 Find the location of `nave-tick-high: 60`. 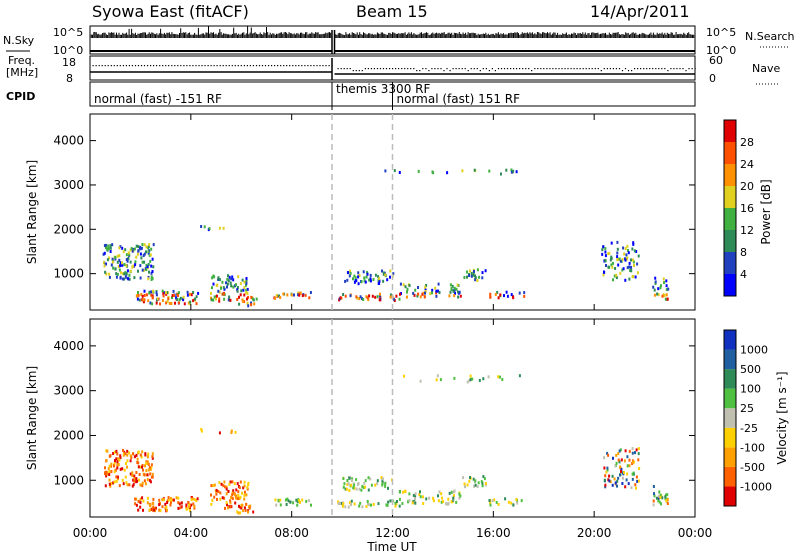

nave-tick-high: 60 is located at coordinates (716, 60).